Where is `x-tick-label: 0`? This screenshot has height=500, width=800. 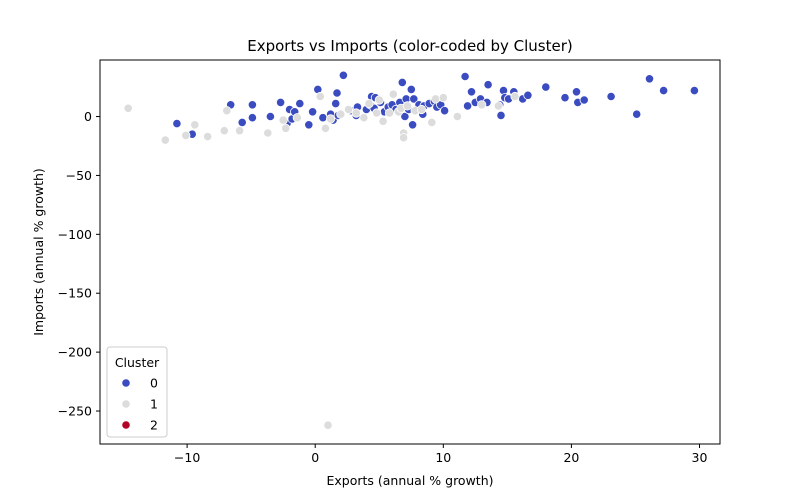
x-tick-label: 0 is located at coordinates (315, 457).